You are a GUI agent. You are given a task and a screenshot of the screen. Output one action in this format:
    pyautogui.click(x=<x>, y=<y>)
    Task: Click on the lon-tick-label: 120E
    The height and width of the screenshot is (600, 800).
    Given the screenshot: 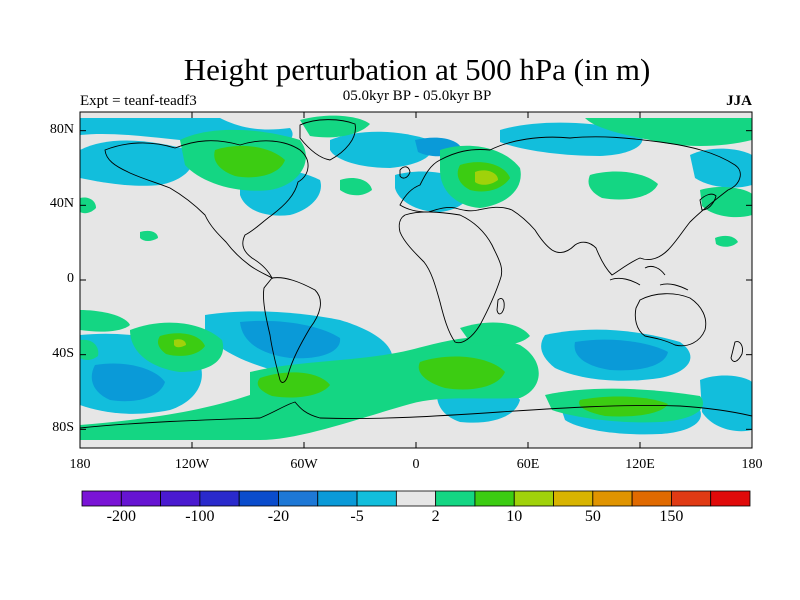 What is the action you would take?
    pyautogui.click(x=640, y=464)
    